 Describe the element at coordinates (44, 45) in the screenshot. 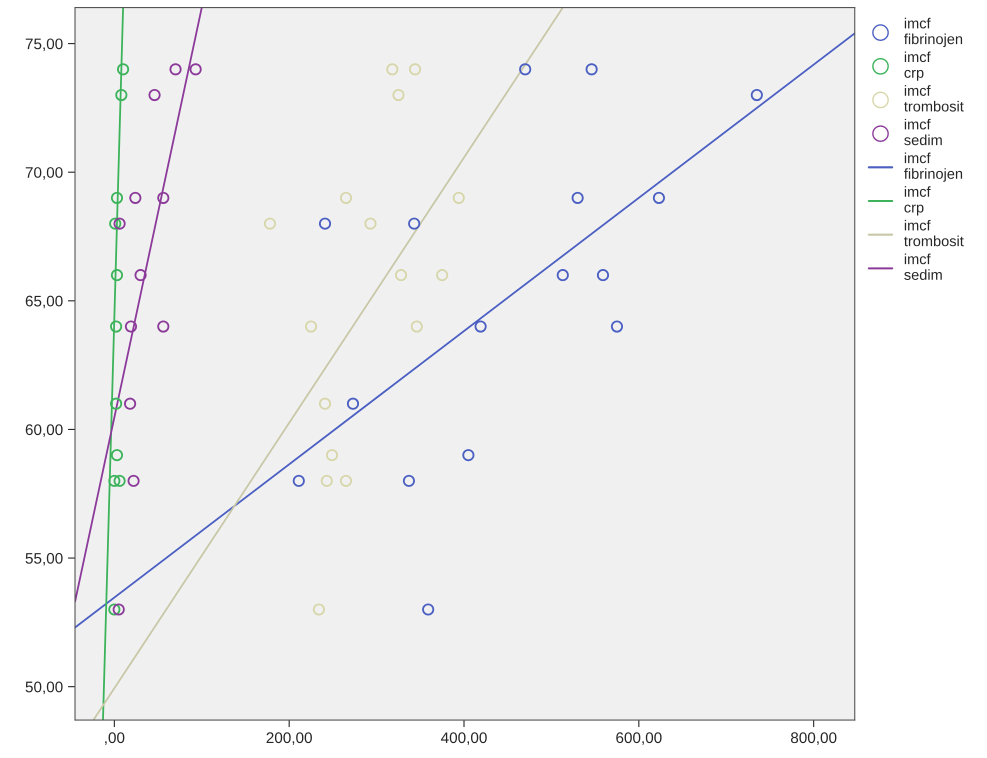

I see `y-tick-label: 75,00` at that location.